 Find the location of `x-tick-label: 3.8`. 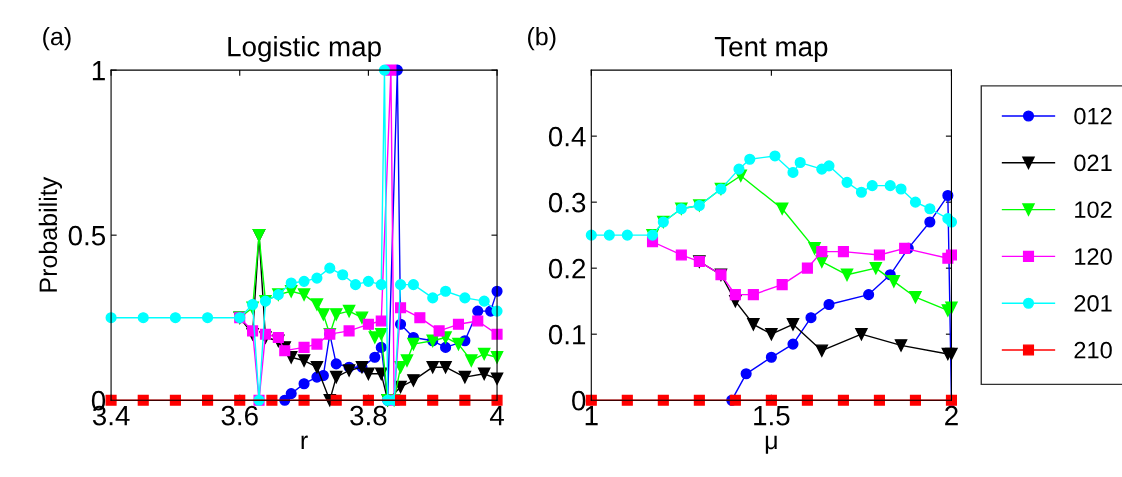

x-tick-label: 3.8 is located at coordinates (368, 415).